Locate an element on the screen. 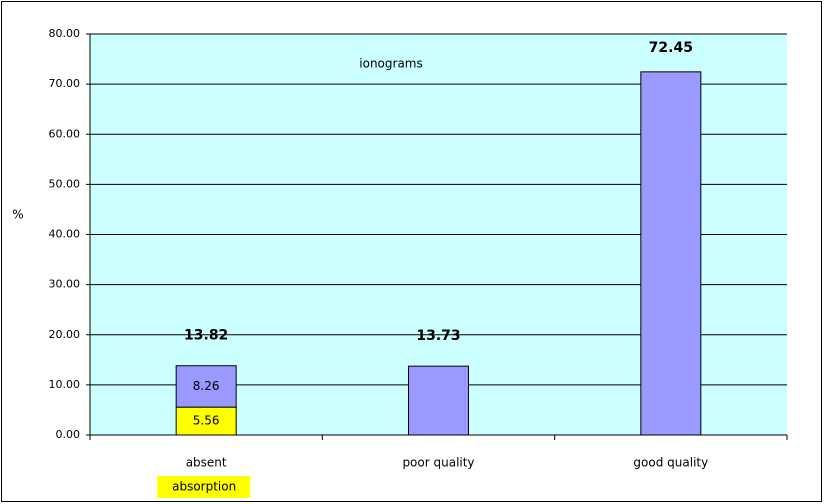  total-label: 13.73 is located at coordinates (438, 336).